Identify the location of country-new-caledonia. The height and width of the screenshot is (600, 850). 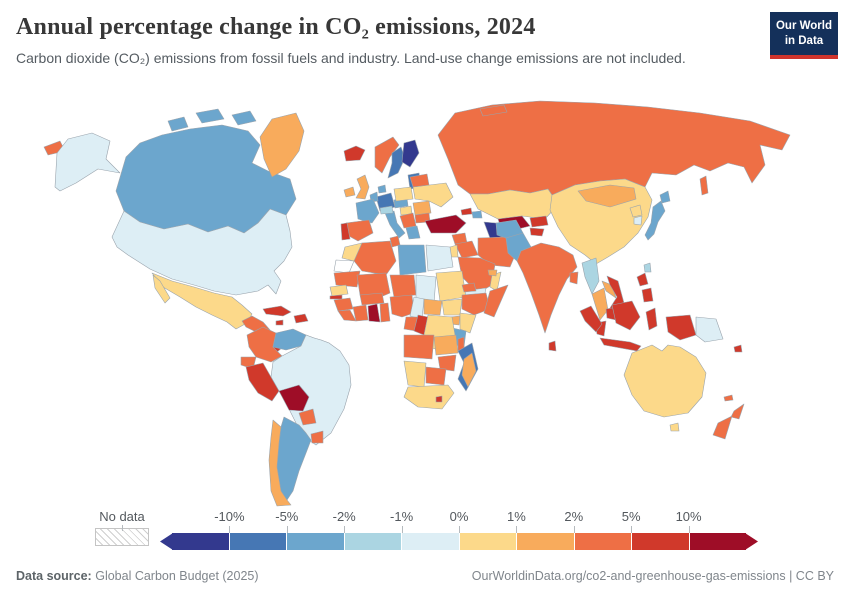
(728, 398).